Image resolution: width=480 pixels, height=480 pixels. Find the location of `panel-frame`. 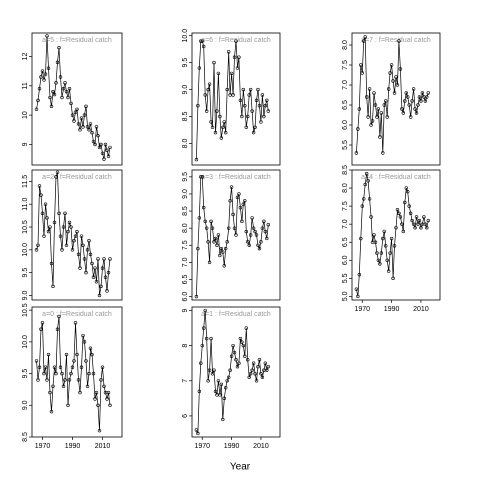

panel-frame is located at coordinates (396, 235).